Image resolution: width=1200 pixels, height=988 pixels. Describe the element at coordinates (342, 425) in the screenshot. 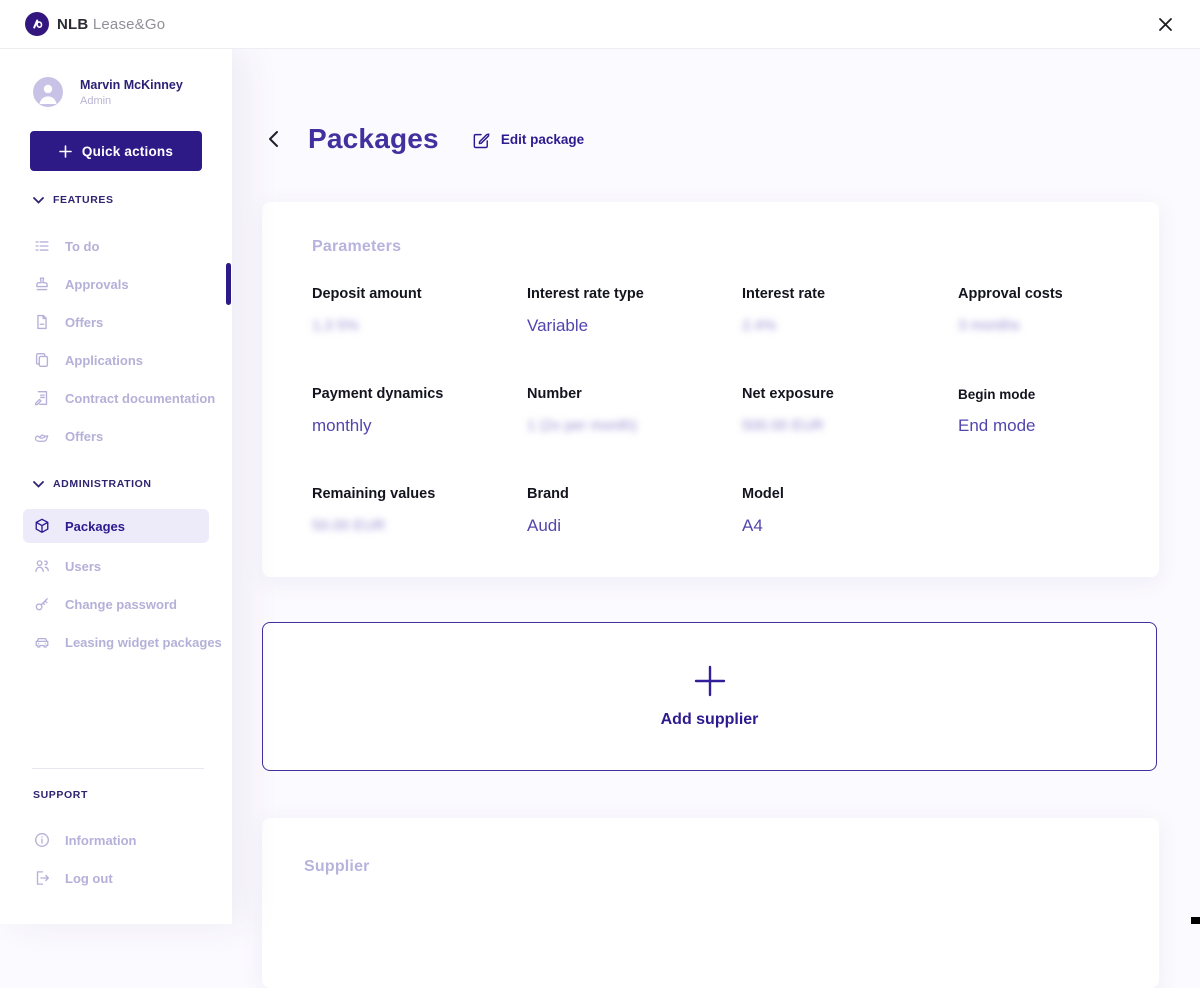

I see `field-value: monthly` at that location.